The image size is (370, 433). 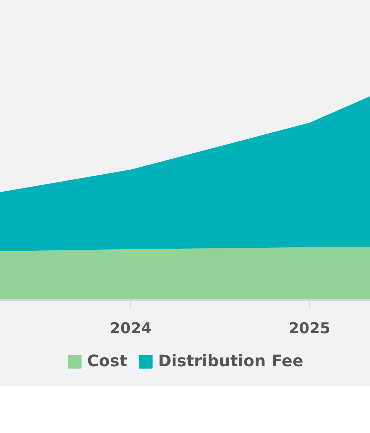 I want to click on legend-label: Distribution Fee, so click(x=231, y=361).